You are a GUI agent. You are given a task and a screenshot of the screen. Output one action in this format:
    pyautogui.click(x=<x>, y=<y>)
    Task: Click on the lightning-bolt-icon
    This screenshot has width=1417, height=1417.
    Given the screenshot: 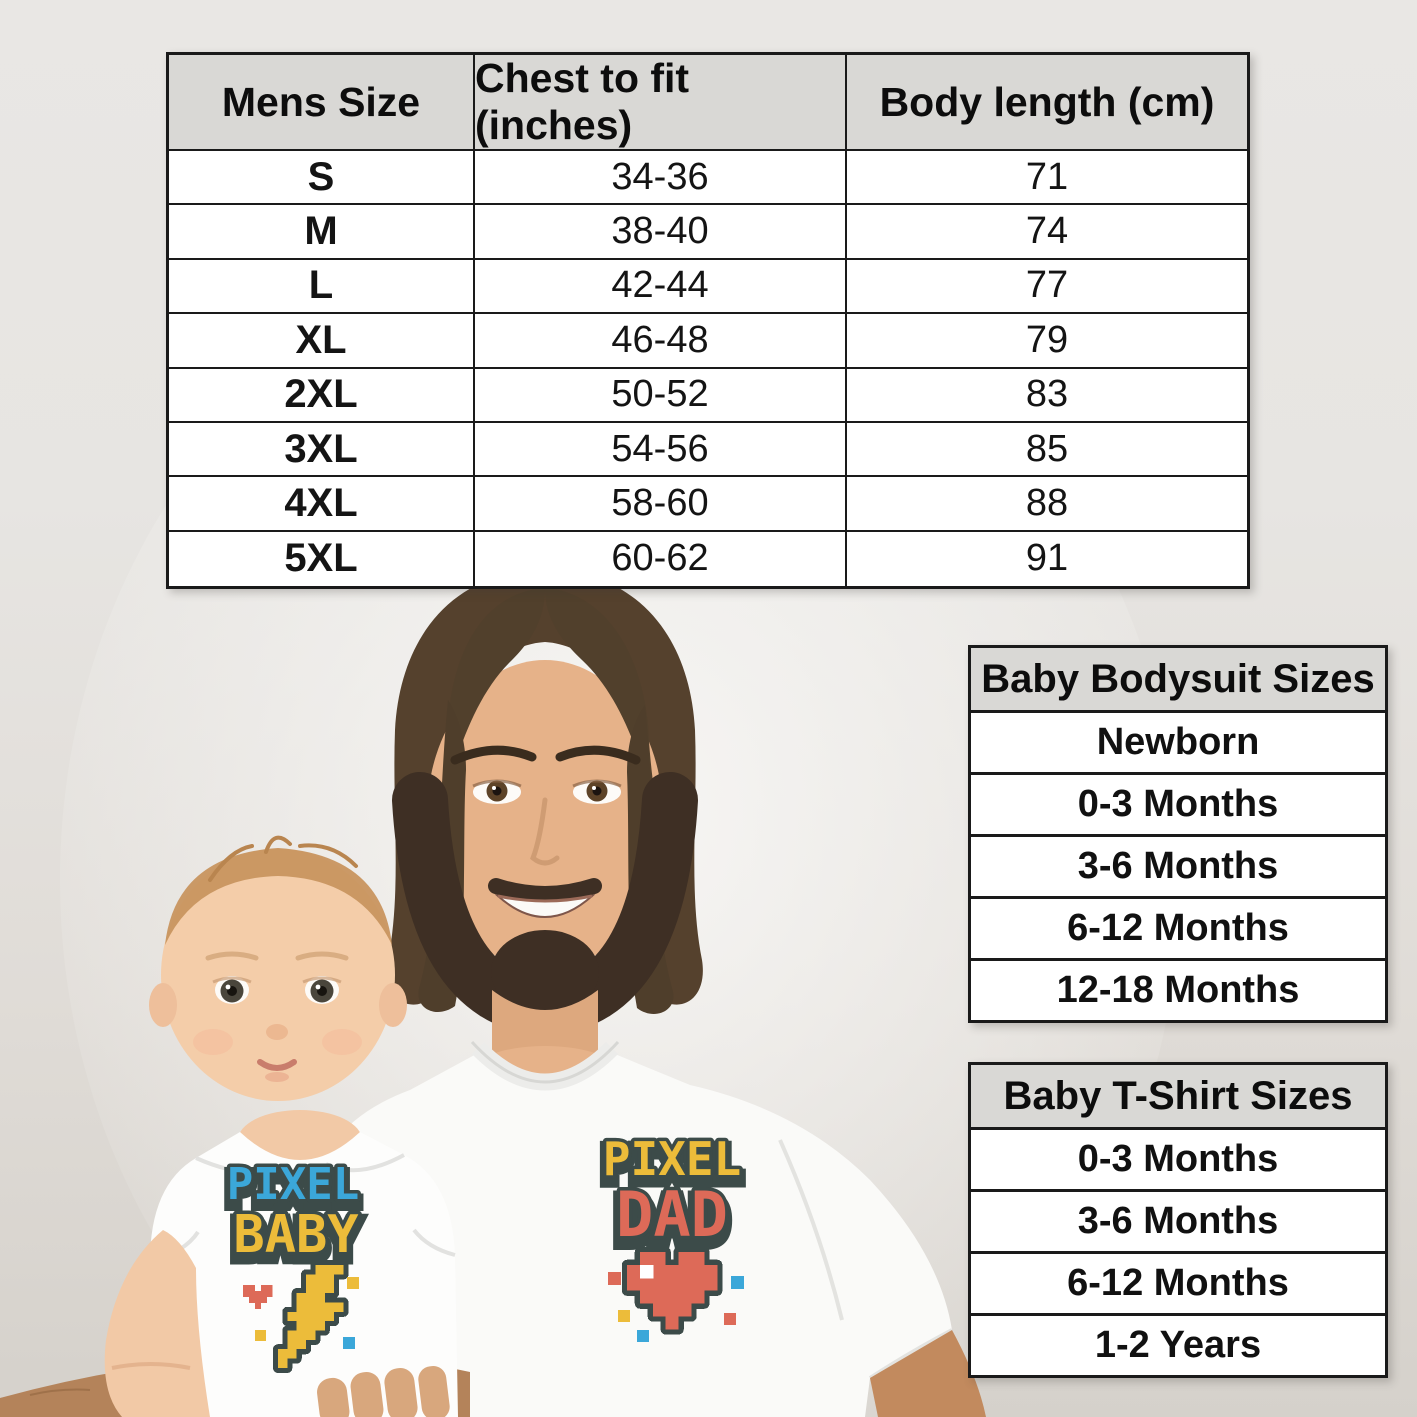 What is the action you would take?
    pyautogui.click(x=310, y=1316)
    